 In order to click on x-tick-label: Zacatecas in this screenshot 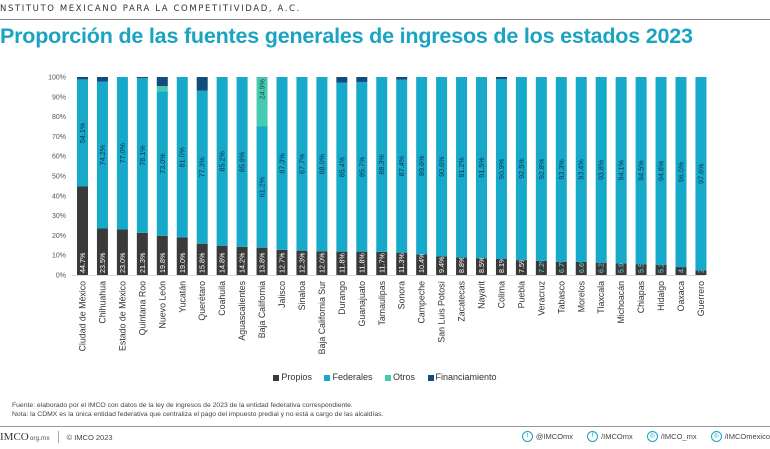, I will do `click(462, 300)`.